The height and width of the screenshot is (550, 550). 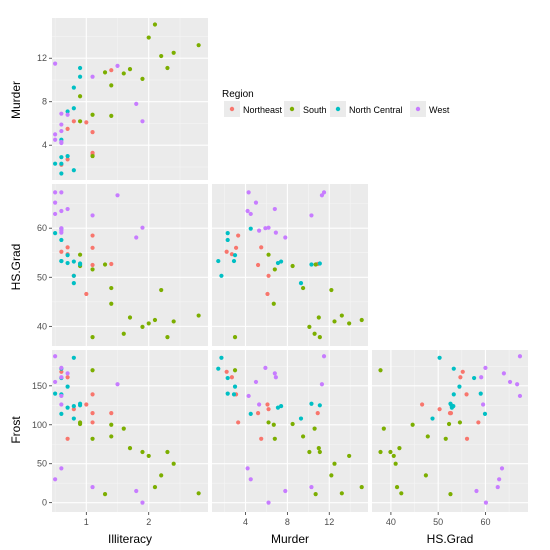 I want to click on legend-label-north-central: North Central, so click(x=376, y=110).